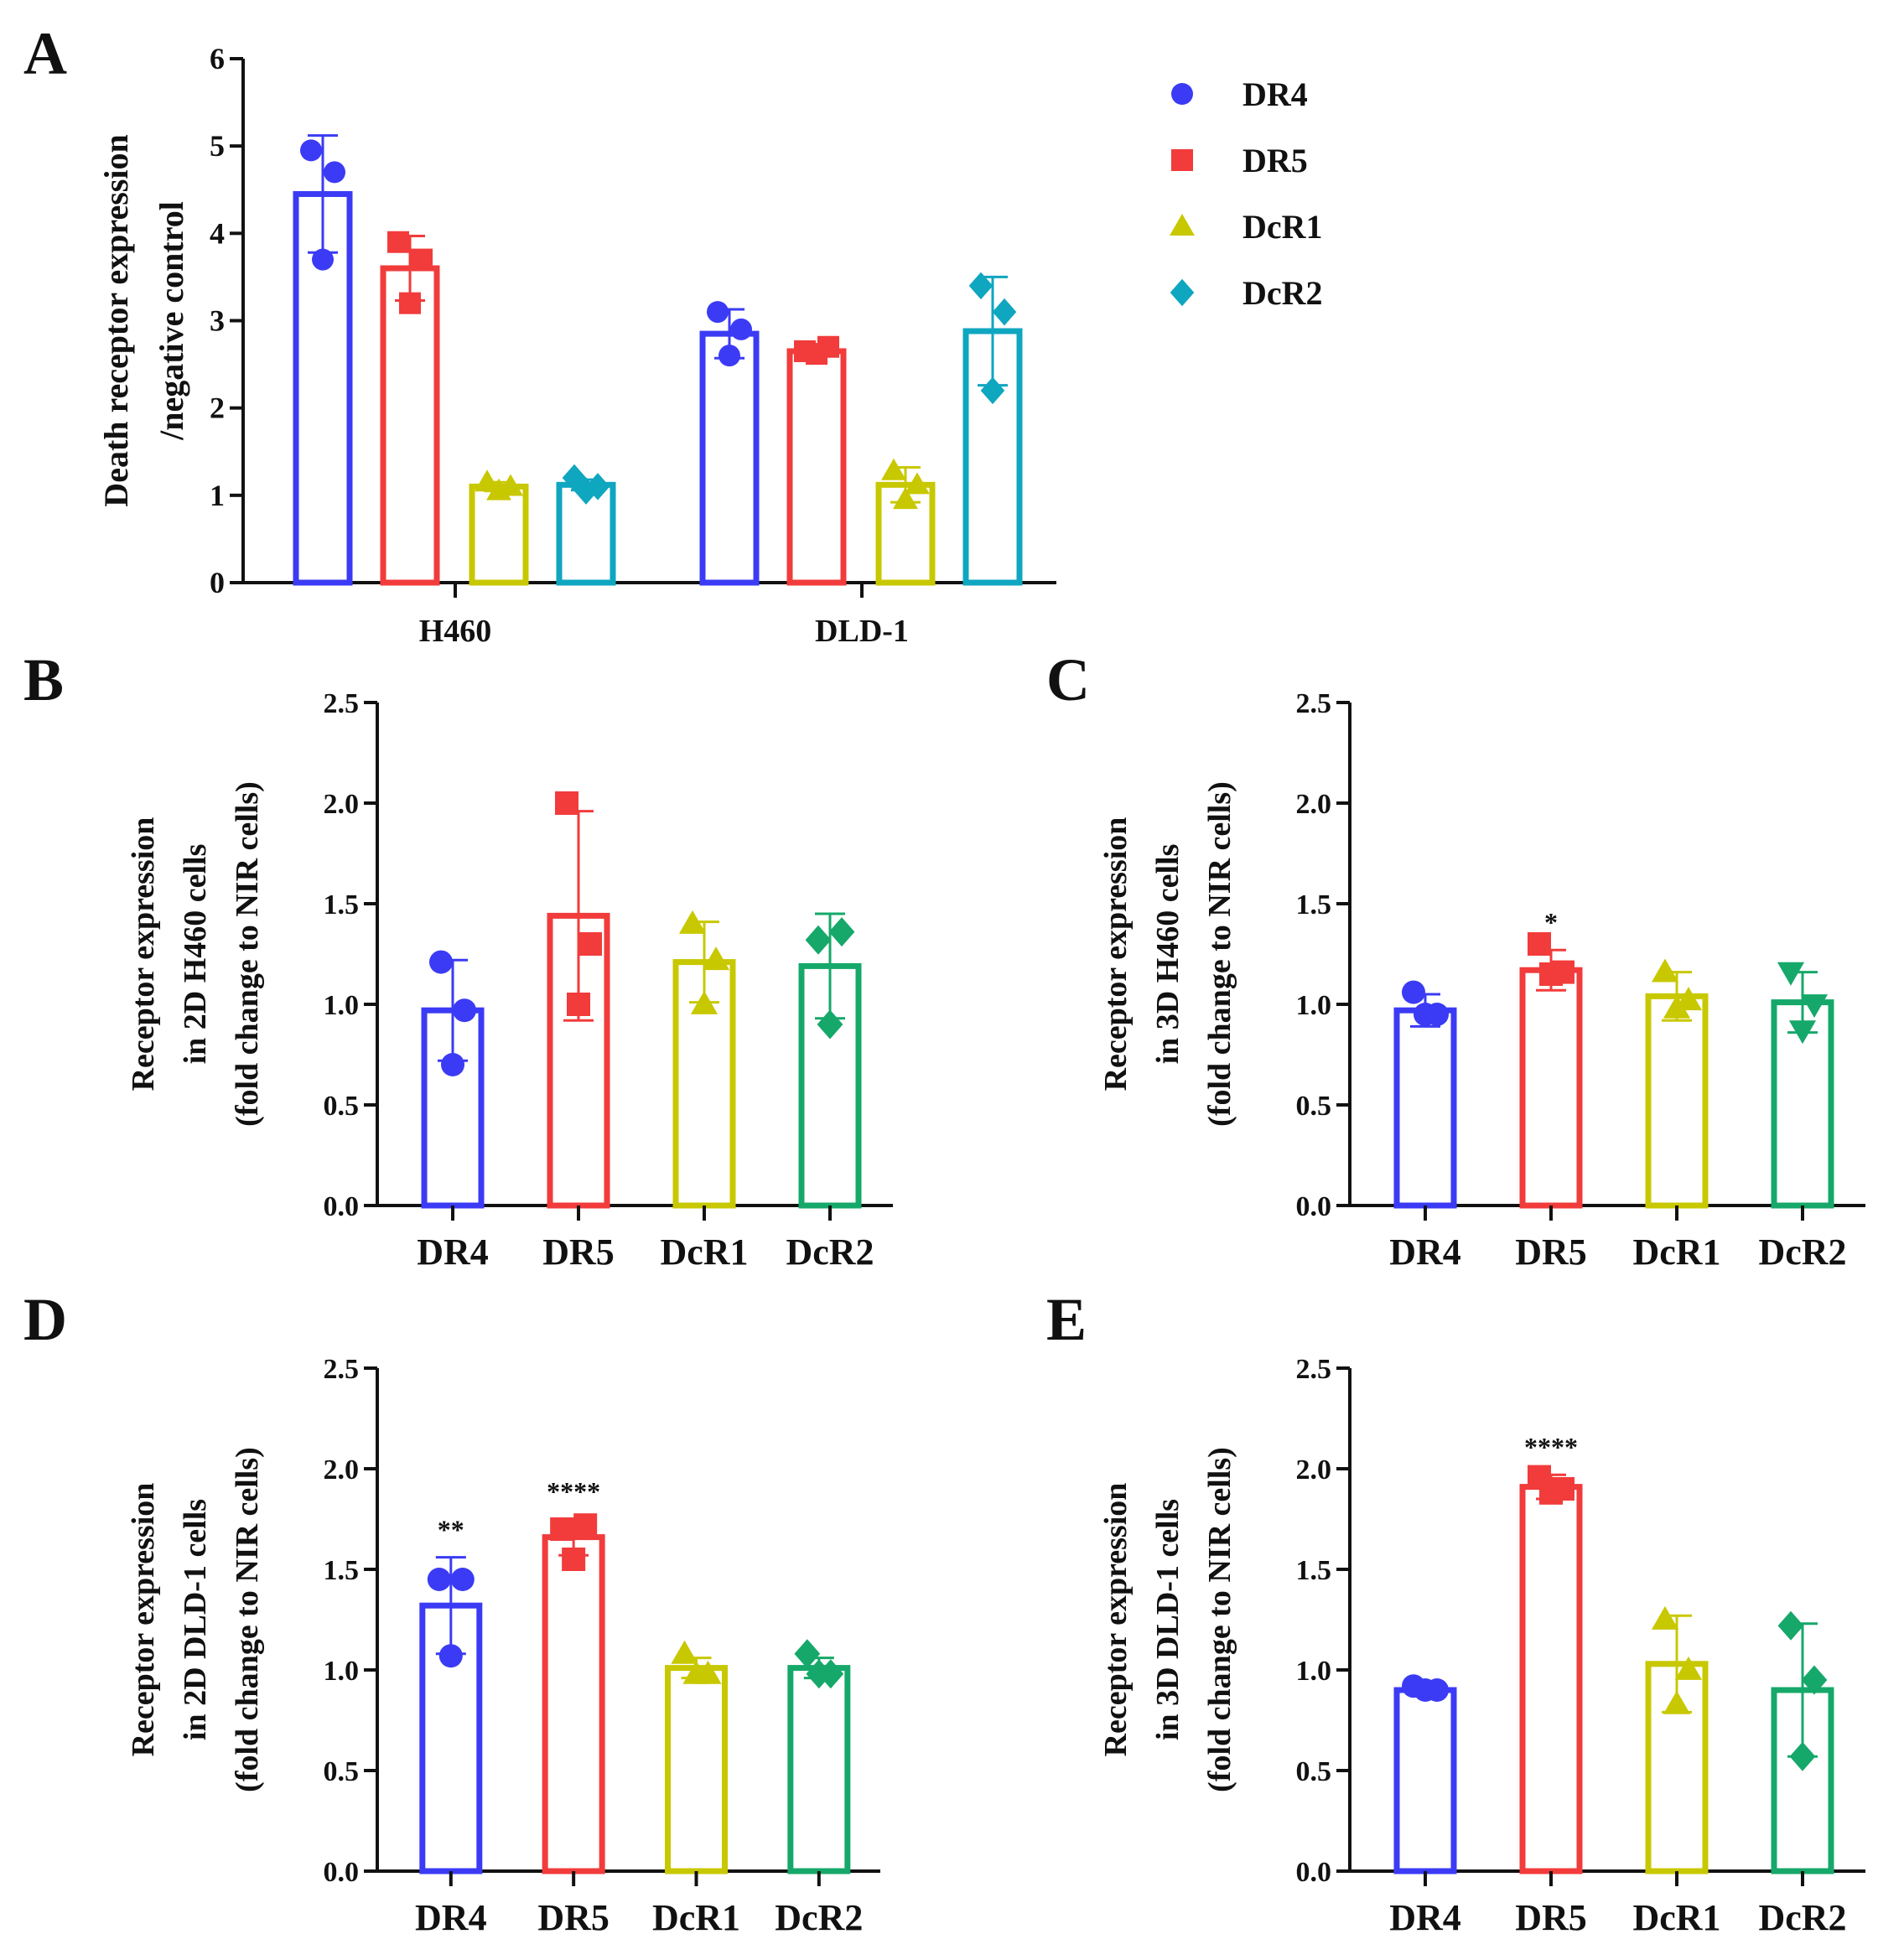 The height and width of the screenshot is (1960, 1878). Describe the element at coordinates (43, 679) in the screenshot. I see `panel-letter: B` at that location.